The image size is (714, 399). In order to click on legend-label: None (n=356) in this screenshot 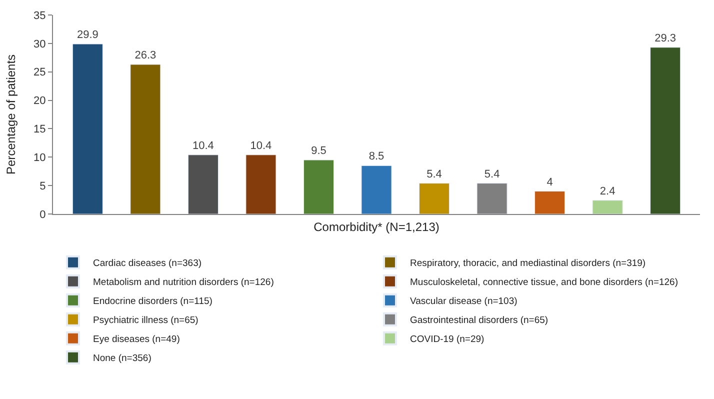, I will do `click(122, 358)`.